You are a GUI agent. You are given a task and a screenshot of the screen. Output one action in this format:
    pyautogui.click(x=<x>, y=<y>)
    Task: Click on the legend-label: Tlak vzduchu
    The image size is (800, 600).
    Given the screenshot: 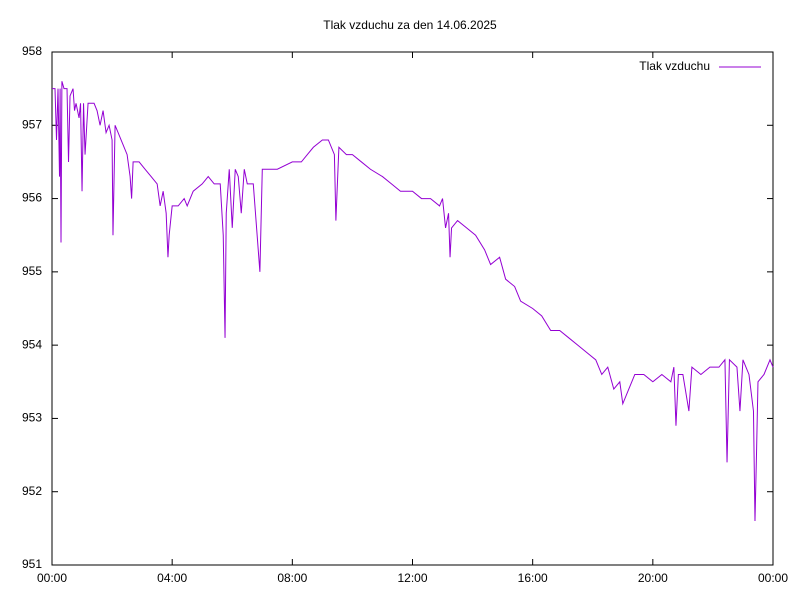 What is the action you would take?
    pyautogui.click(x=674, y=66)
    